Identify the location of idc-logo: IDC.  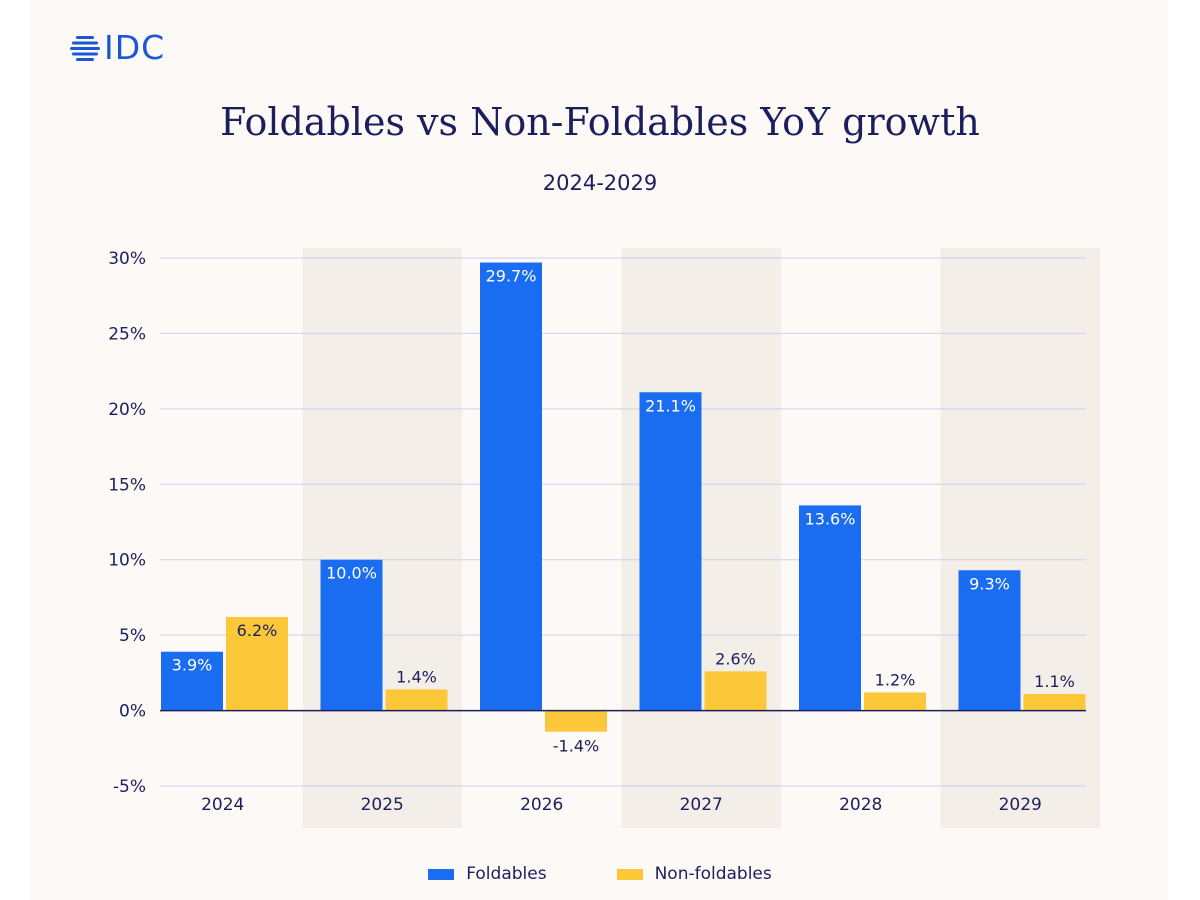
(117, 48).